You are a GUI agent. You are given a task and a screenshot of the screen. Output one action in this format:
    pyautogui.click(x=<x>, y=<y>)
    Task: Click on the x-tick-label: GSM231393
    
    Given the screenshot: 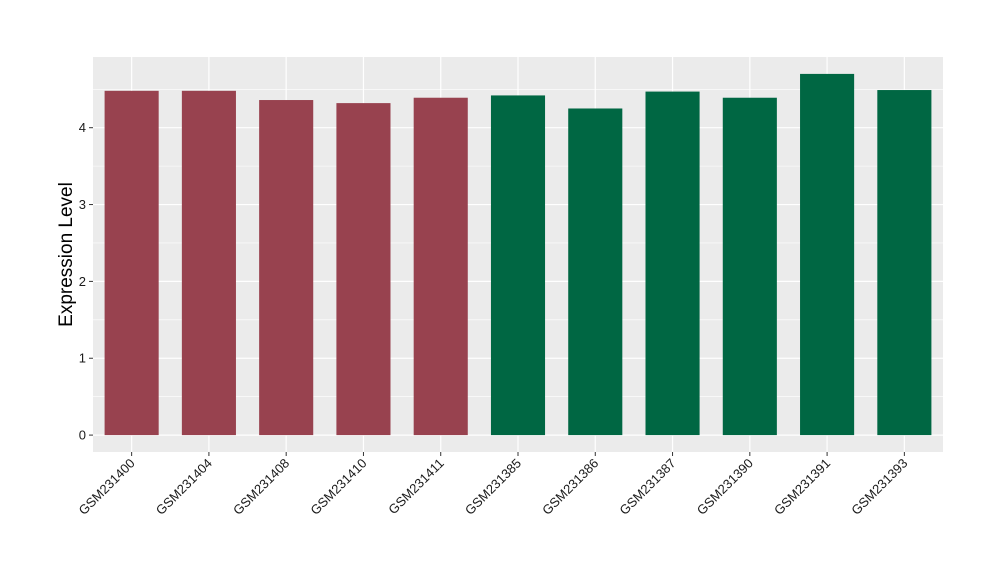 What is the action you would take?
    pyautogui.click(x=879, y=487)
    